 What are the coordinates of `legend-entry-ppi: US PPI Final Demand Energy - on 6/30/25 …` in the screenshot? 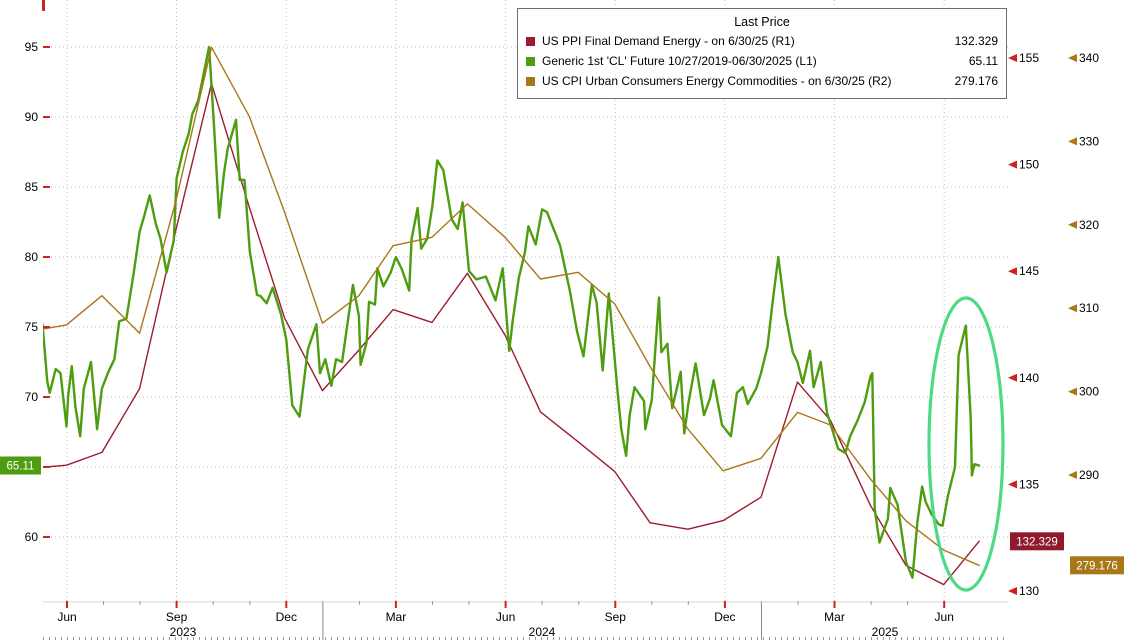 It's located at (762, 41).